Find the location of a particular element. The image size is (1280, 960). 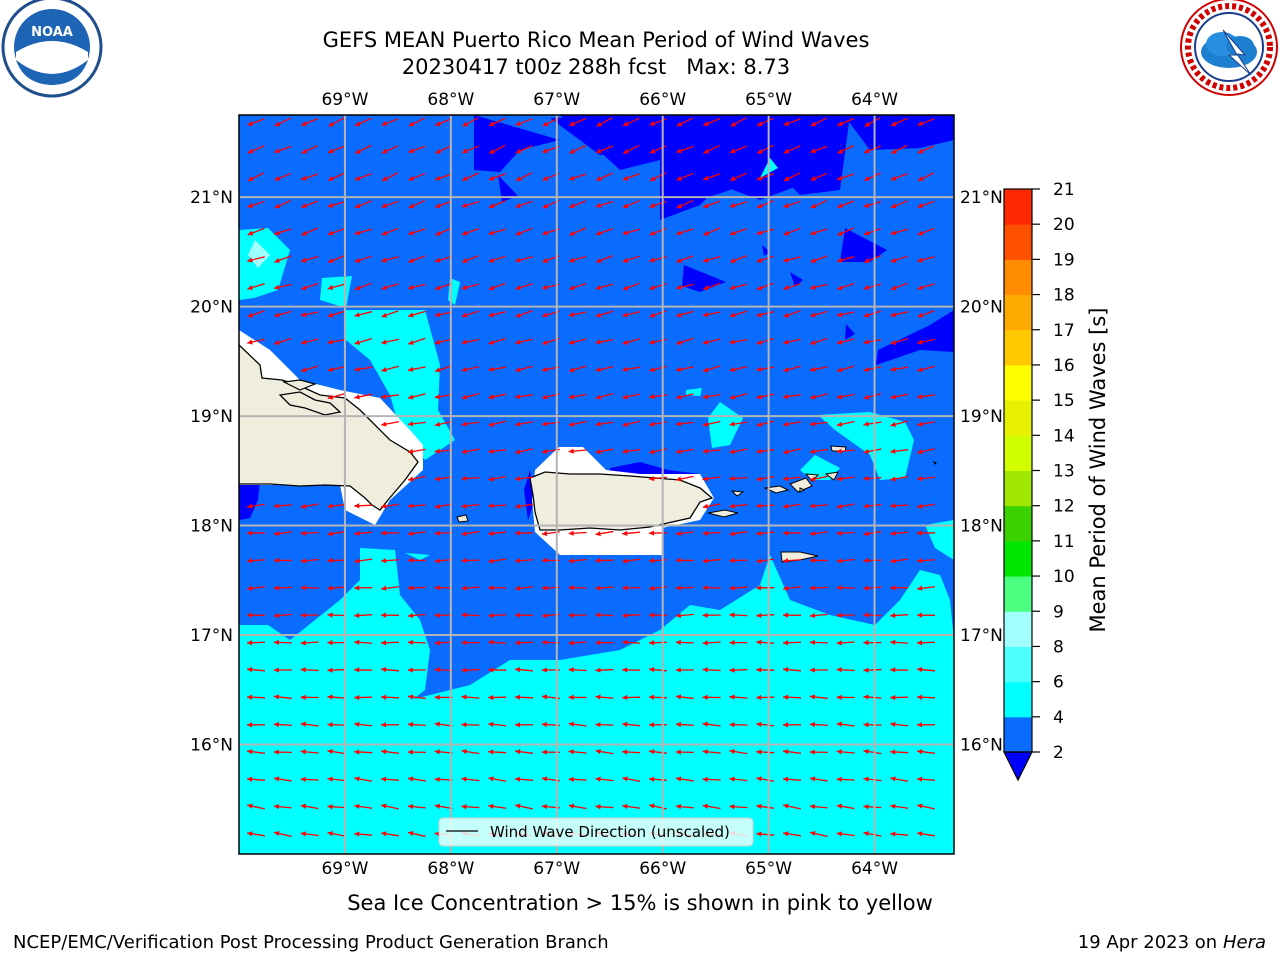

colorbar-tick-label: 21 is located at coordinates (1064, 190).